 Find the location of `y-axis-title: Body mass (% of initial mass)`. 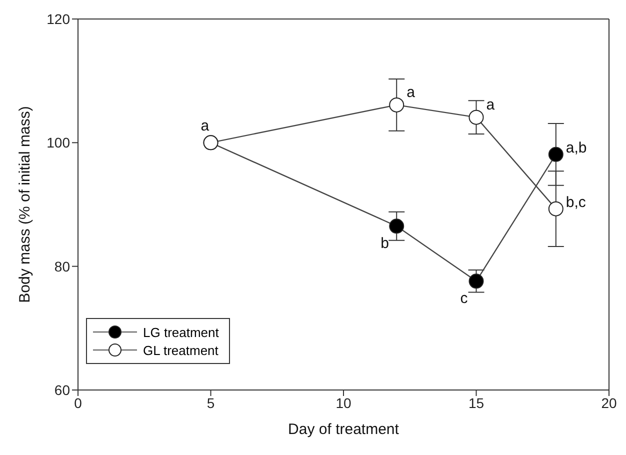

y-axis-title: Body mass (% of initial mass) is located at coordinates (25, 204).